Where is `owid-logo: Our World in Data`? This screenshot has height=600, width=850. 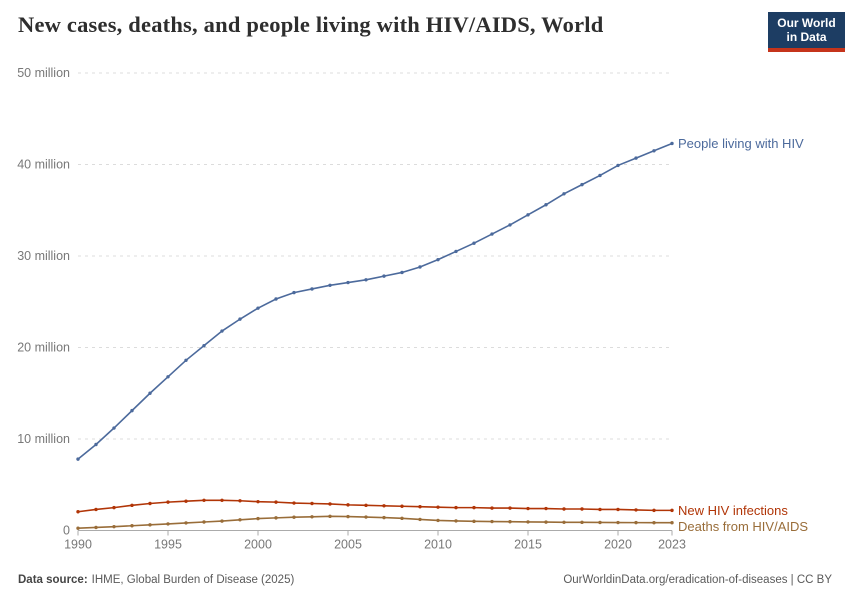
owid-logo: Our World in Data is located at coordinates (806, 32).